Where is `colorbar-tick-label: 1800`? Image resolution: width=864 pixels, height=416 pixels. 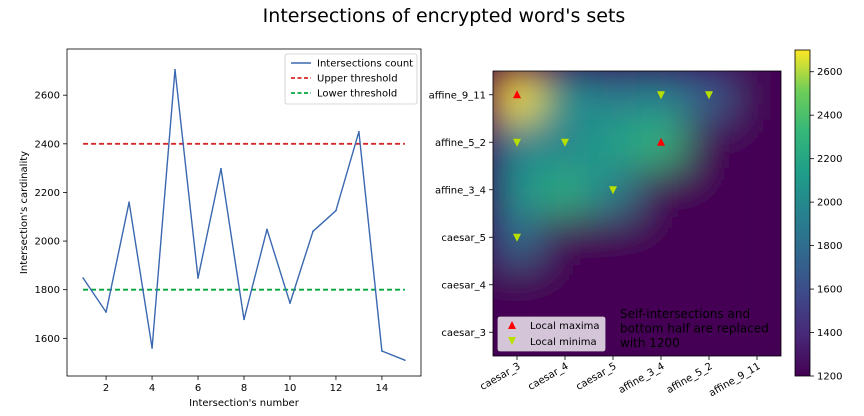
colorbar-tick-label: 1800 is located at coordinates (829, 246).